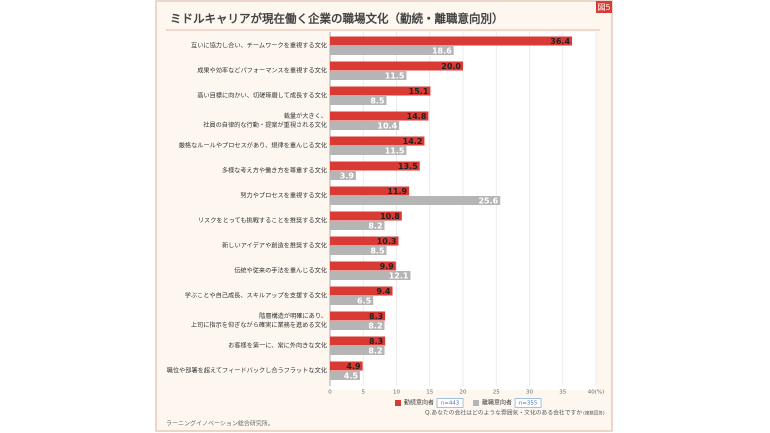 The image size is (770, 433). What do you see at coordinates (503, 413) in the screenshot?
I see `question: Q.あなたの会社はどのような雰囲気・文化のある会社ですか` at bounding box center [503, 413].